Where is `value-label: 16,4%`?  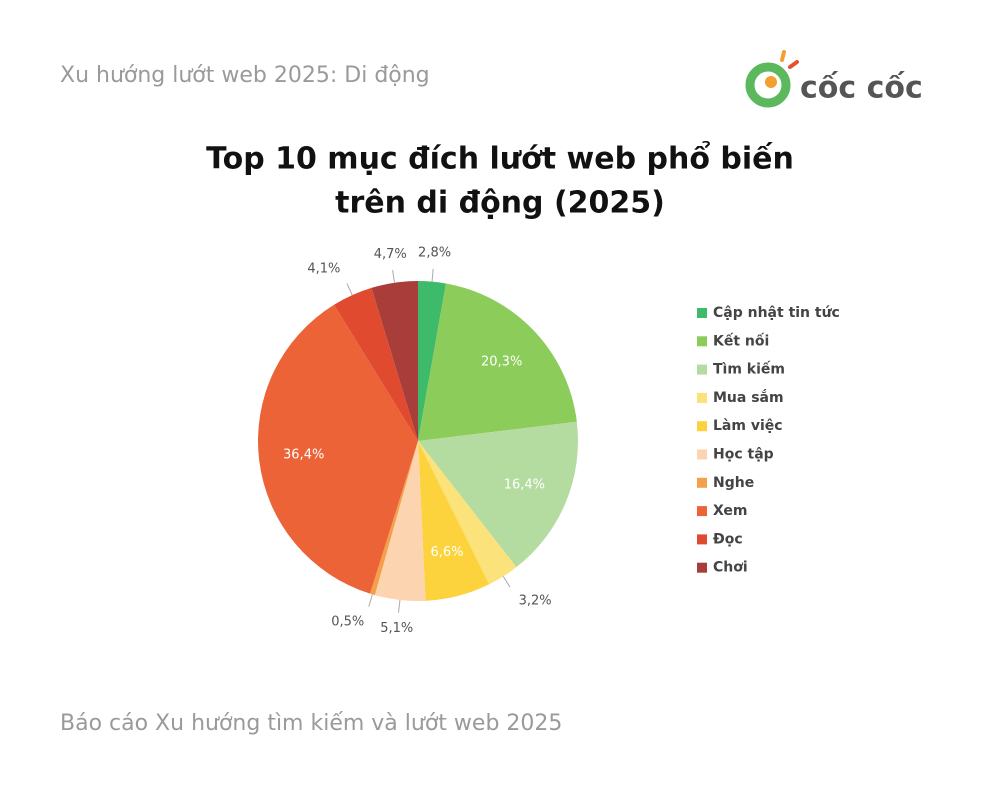 value-label: 16,4% is located at coordinates (524, 485).